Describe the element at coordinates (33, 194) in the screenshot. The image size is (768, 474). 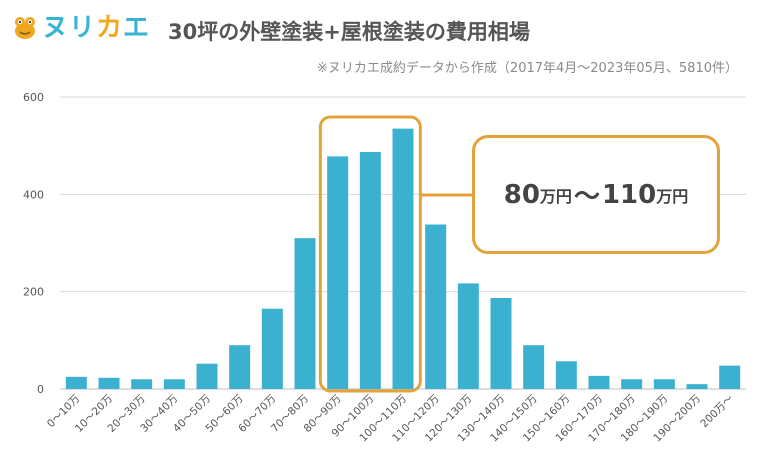
I see `y-tick-label: 400` at that location.